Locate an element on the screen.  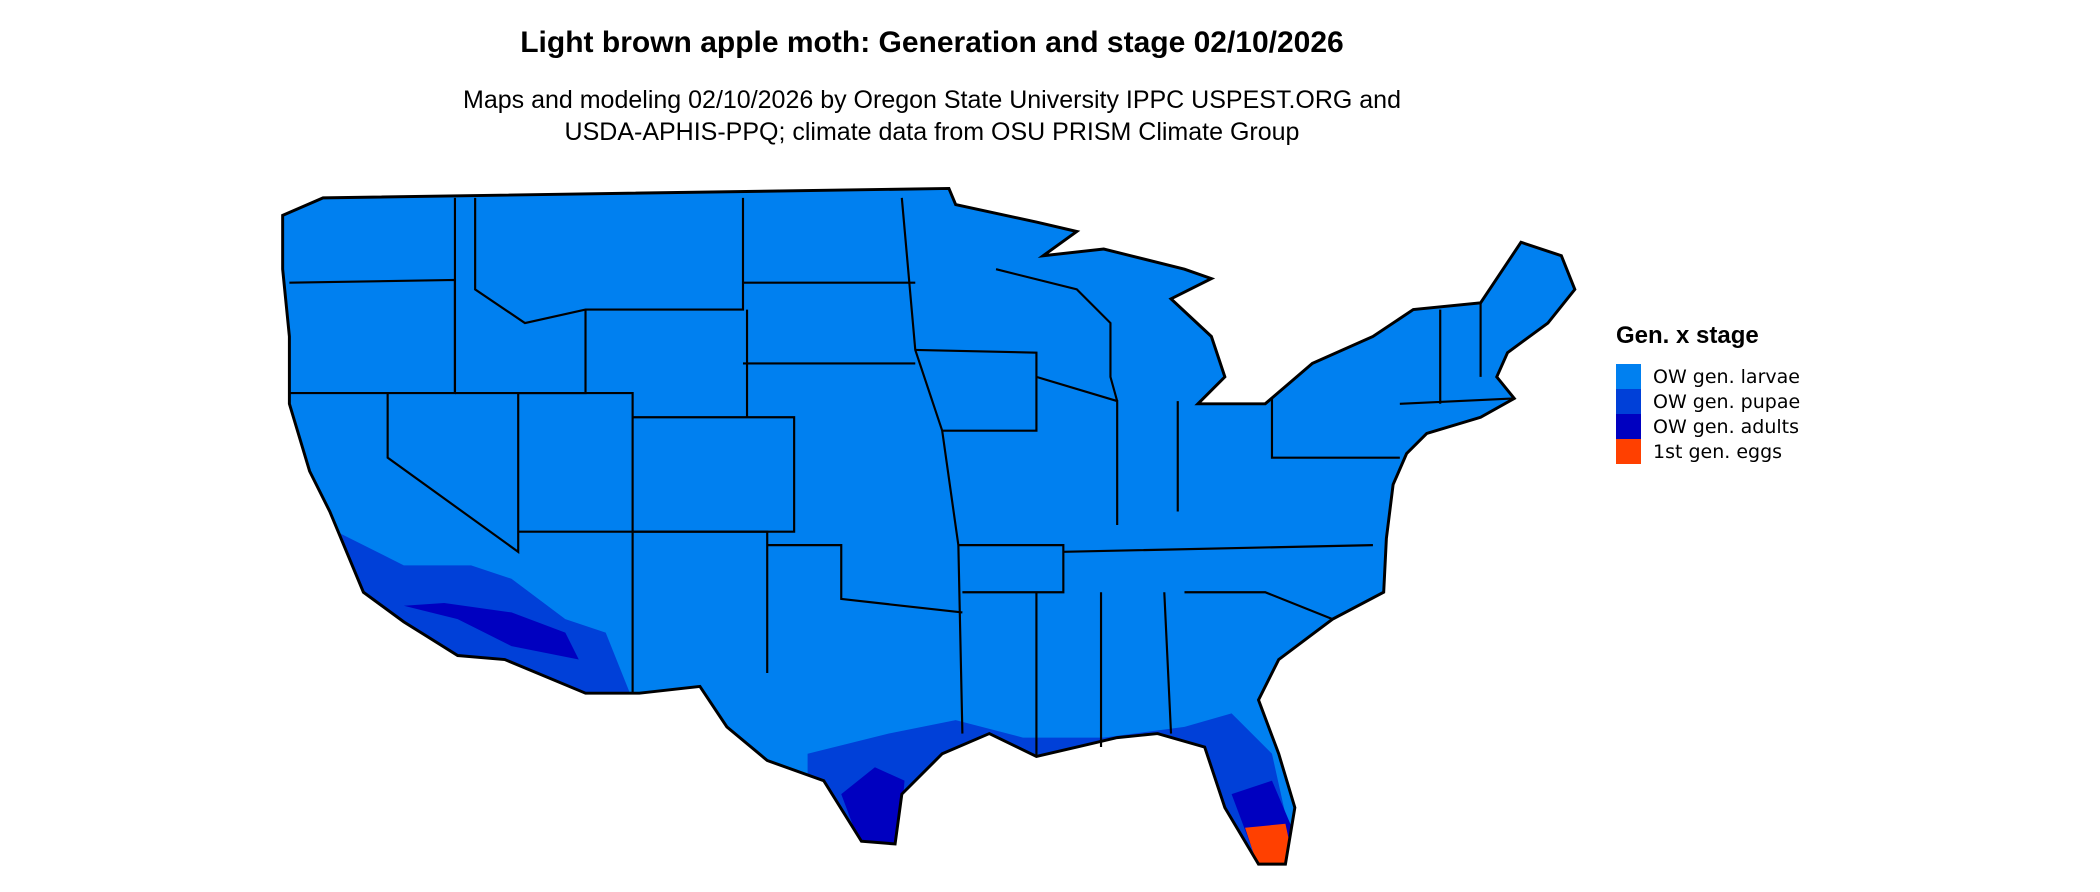
legend-item-1st-gen-eggs: 1st gen. eggs is located at coordinates (1708, 451).